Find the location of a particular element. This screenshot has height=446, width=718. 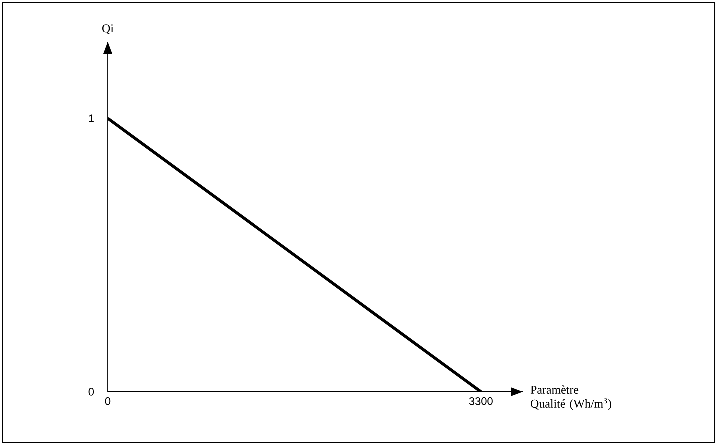

x-axis-title: Paramètre Qualité (Wh/m$^{3}$) is located at coordinates (571, 398).